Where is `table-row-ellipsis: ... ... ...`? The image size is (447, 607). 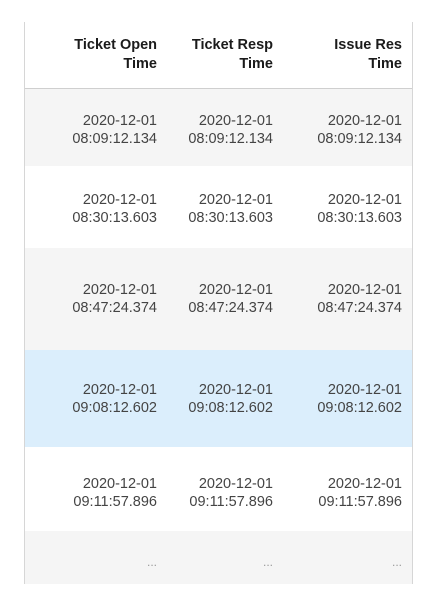 table-row-ellipsis: ... ... ... is located at coordinates (218, 557).